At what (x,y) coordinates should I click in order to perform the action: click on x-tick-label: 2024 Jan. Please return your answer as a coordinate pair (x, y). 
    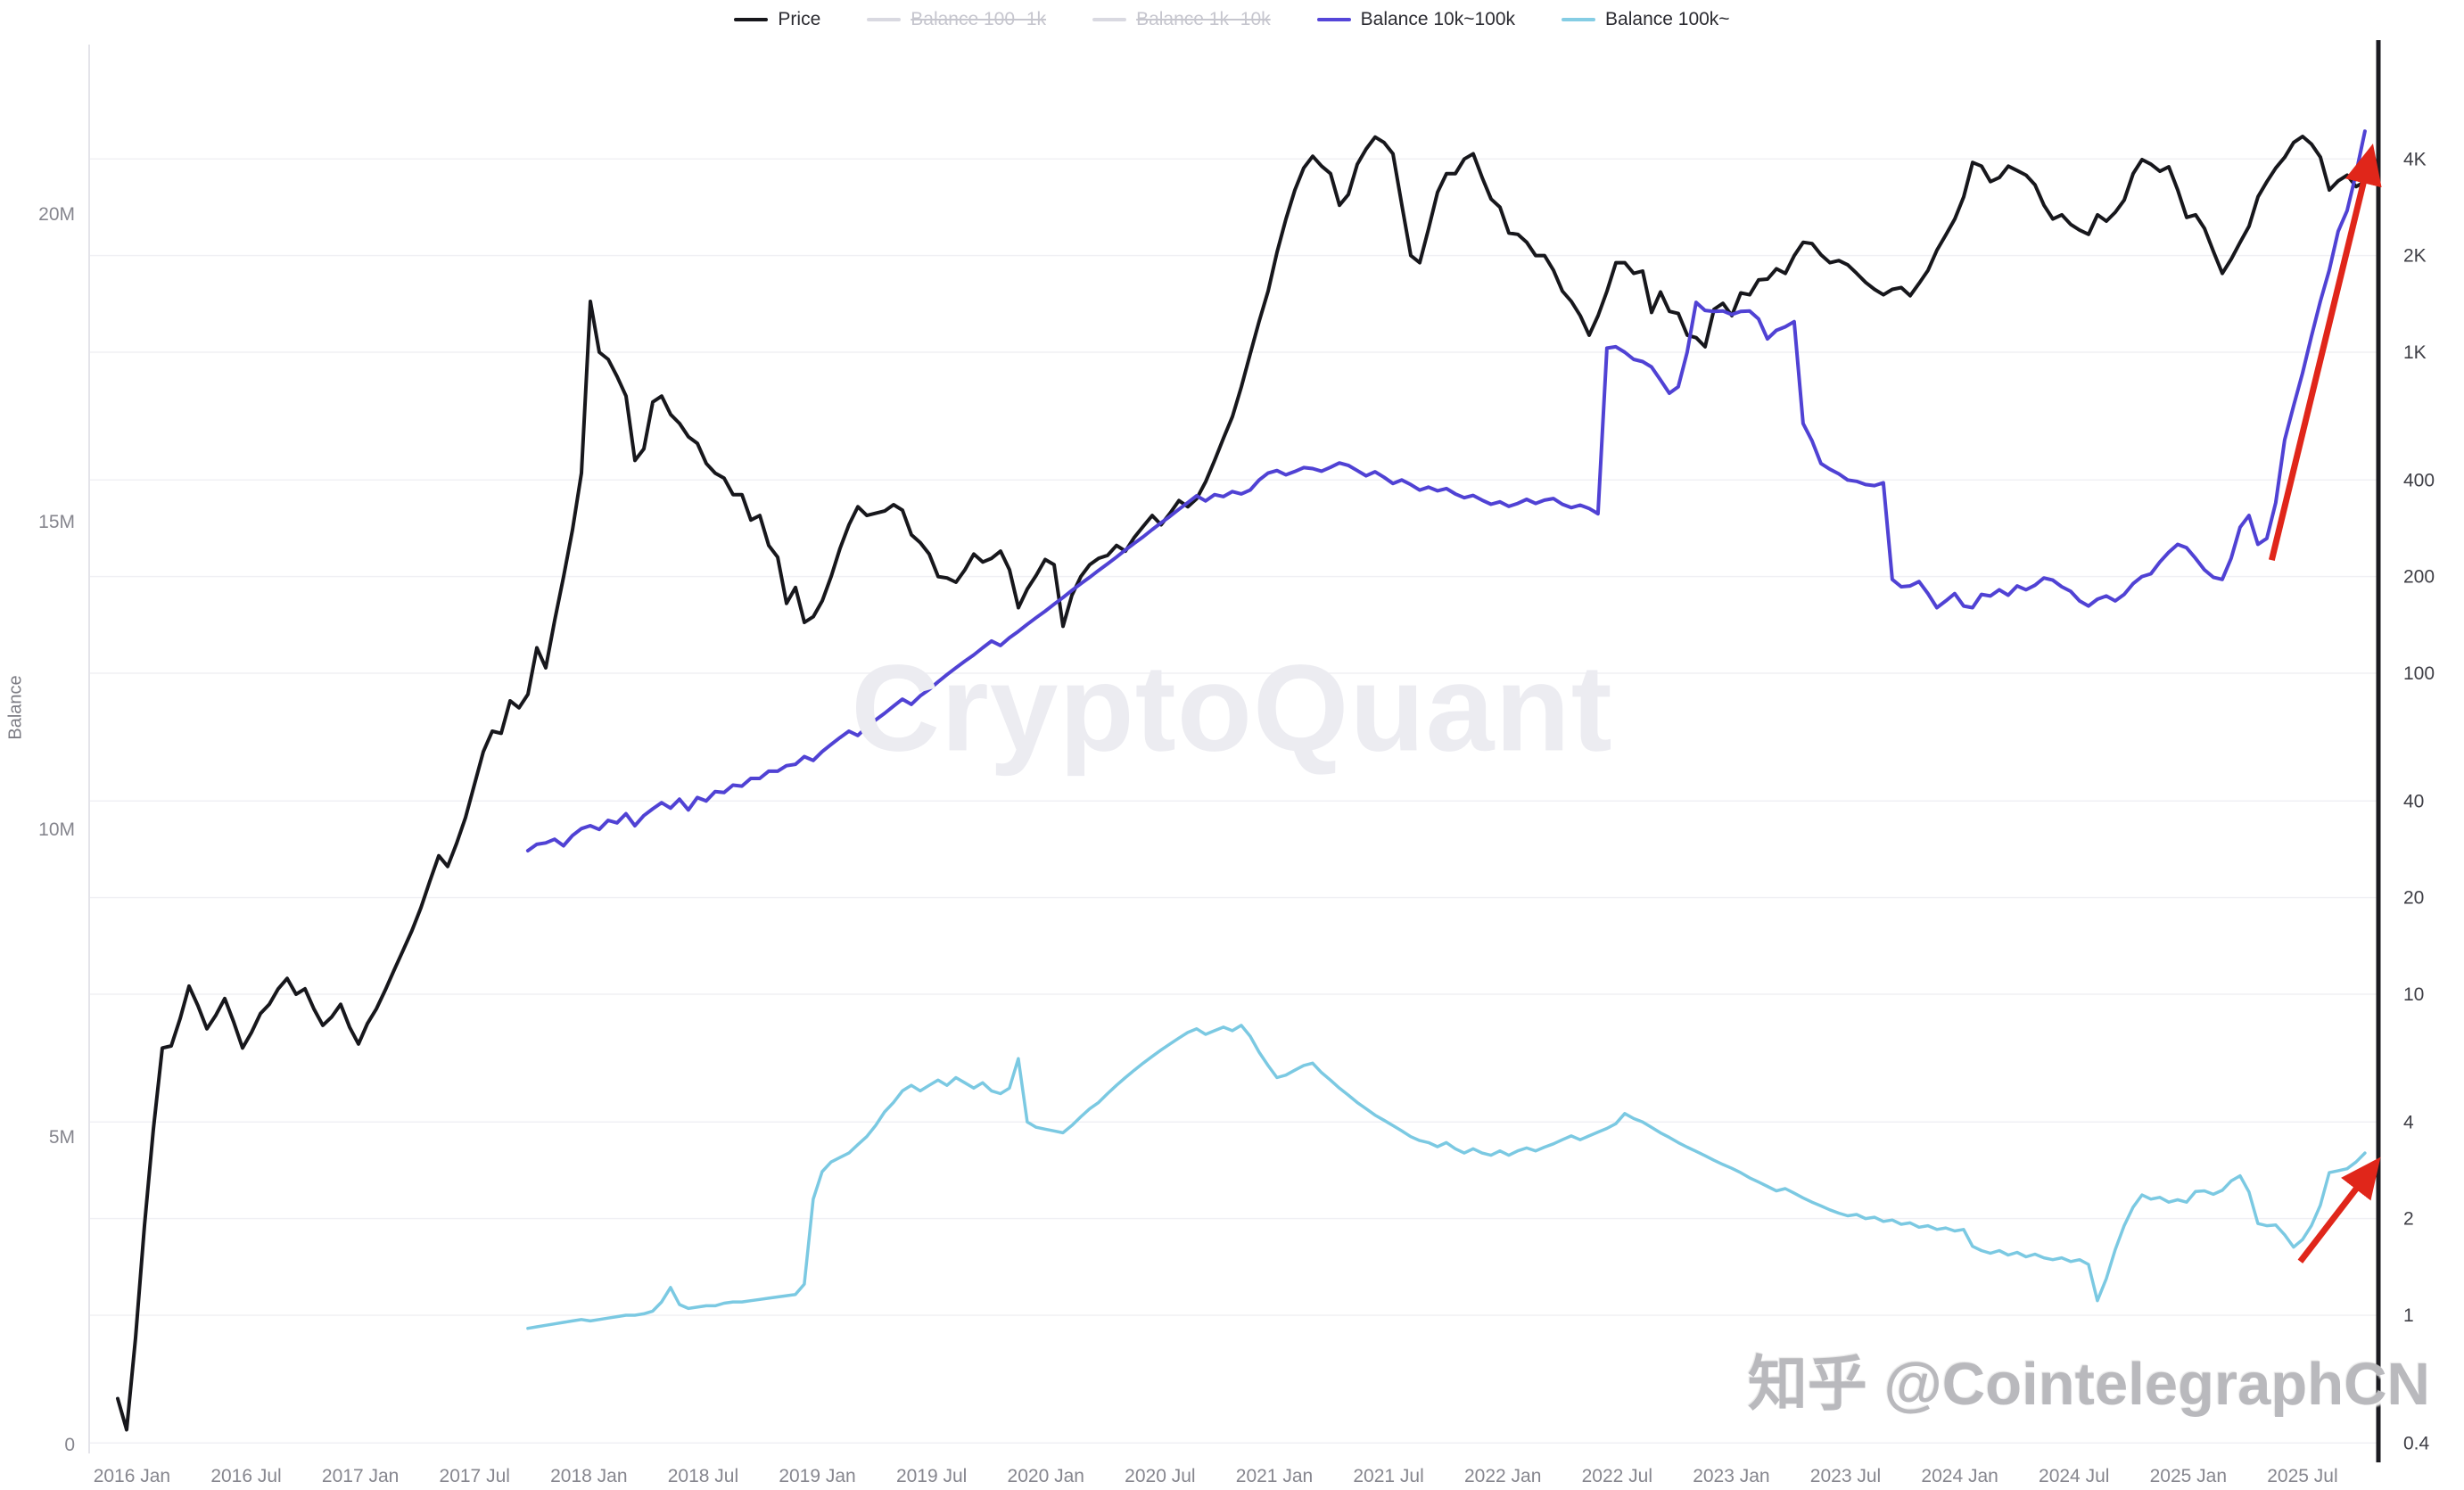
    Looking at the image, I should click on (1959, 1476).